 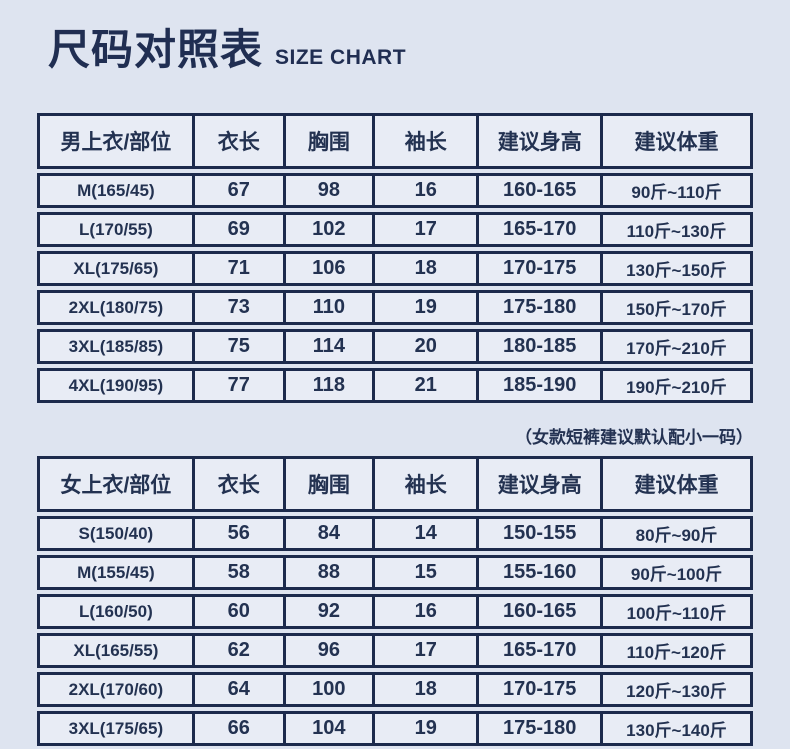 I want to click on size-cell: 4XL(190/95), so click(x=117, y=385).